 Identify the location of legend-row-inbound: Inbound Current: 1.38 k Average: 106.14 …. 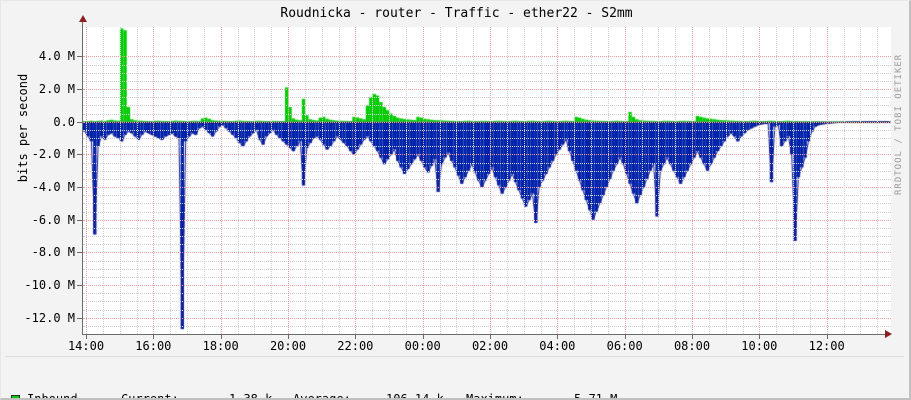
(314, 395).